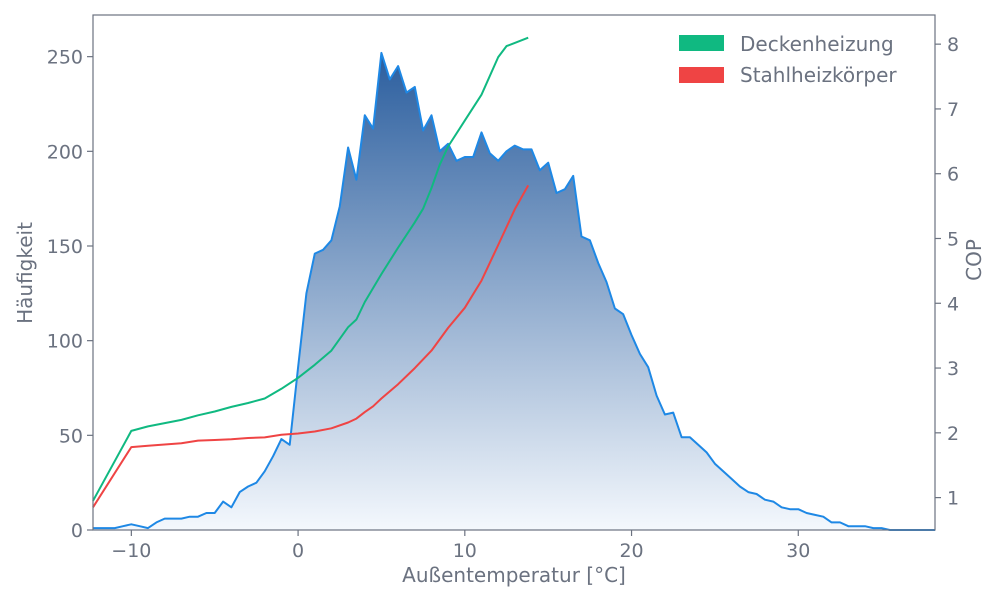 The width and height of the screenshot is (1000, 600). Describe the element at coordinates (25, 273) in the screenshot. I see `y-axis-title: Häufigkeit` at that location.